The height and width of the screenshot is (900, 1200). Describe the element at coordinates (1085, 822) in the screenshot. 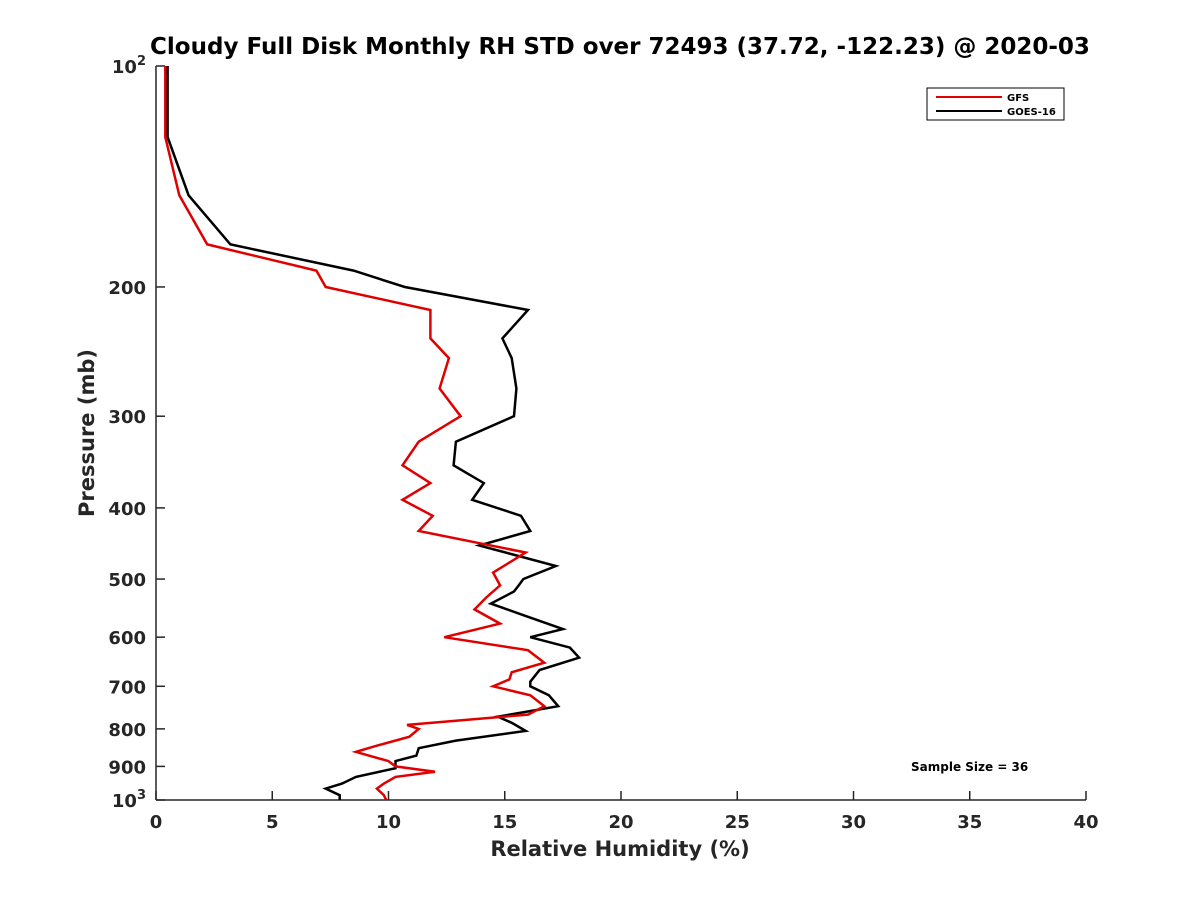

I see `x-tick-label: 40` at that location.